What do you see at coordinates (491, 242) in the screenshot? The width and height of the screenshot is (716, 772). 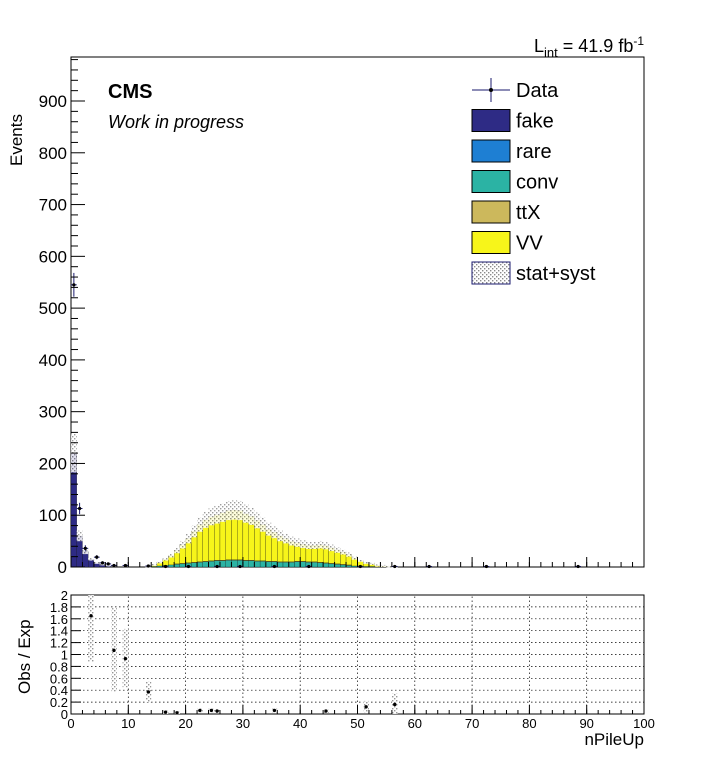 I see `legend-swatch-VV` at bounding box center [491, 242].